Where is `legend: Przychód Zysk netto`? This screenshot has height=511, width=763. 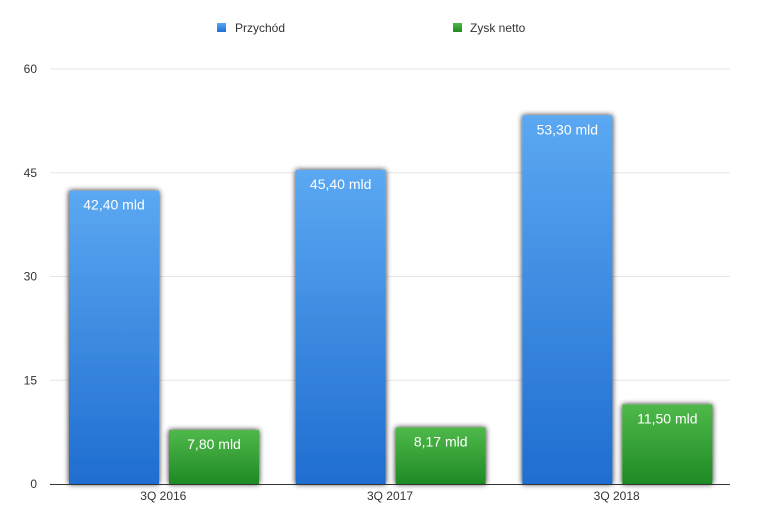 legend: Przychód Zysk netto is located at coordinates (371, 28).